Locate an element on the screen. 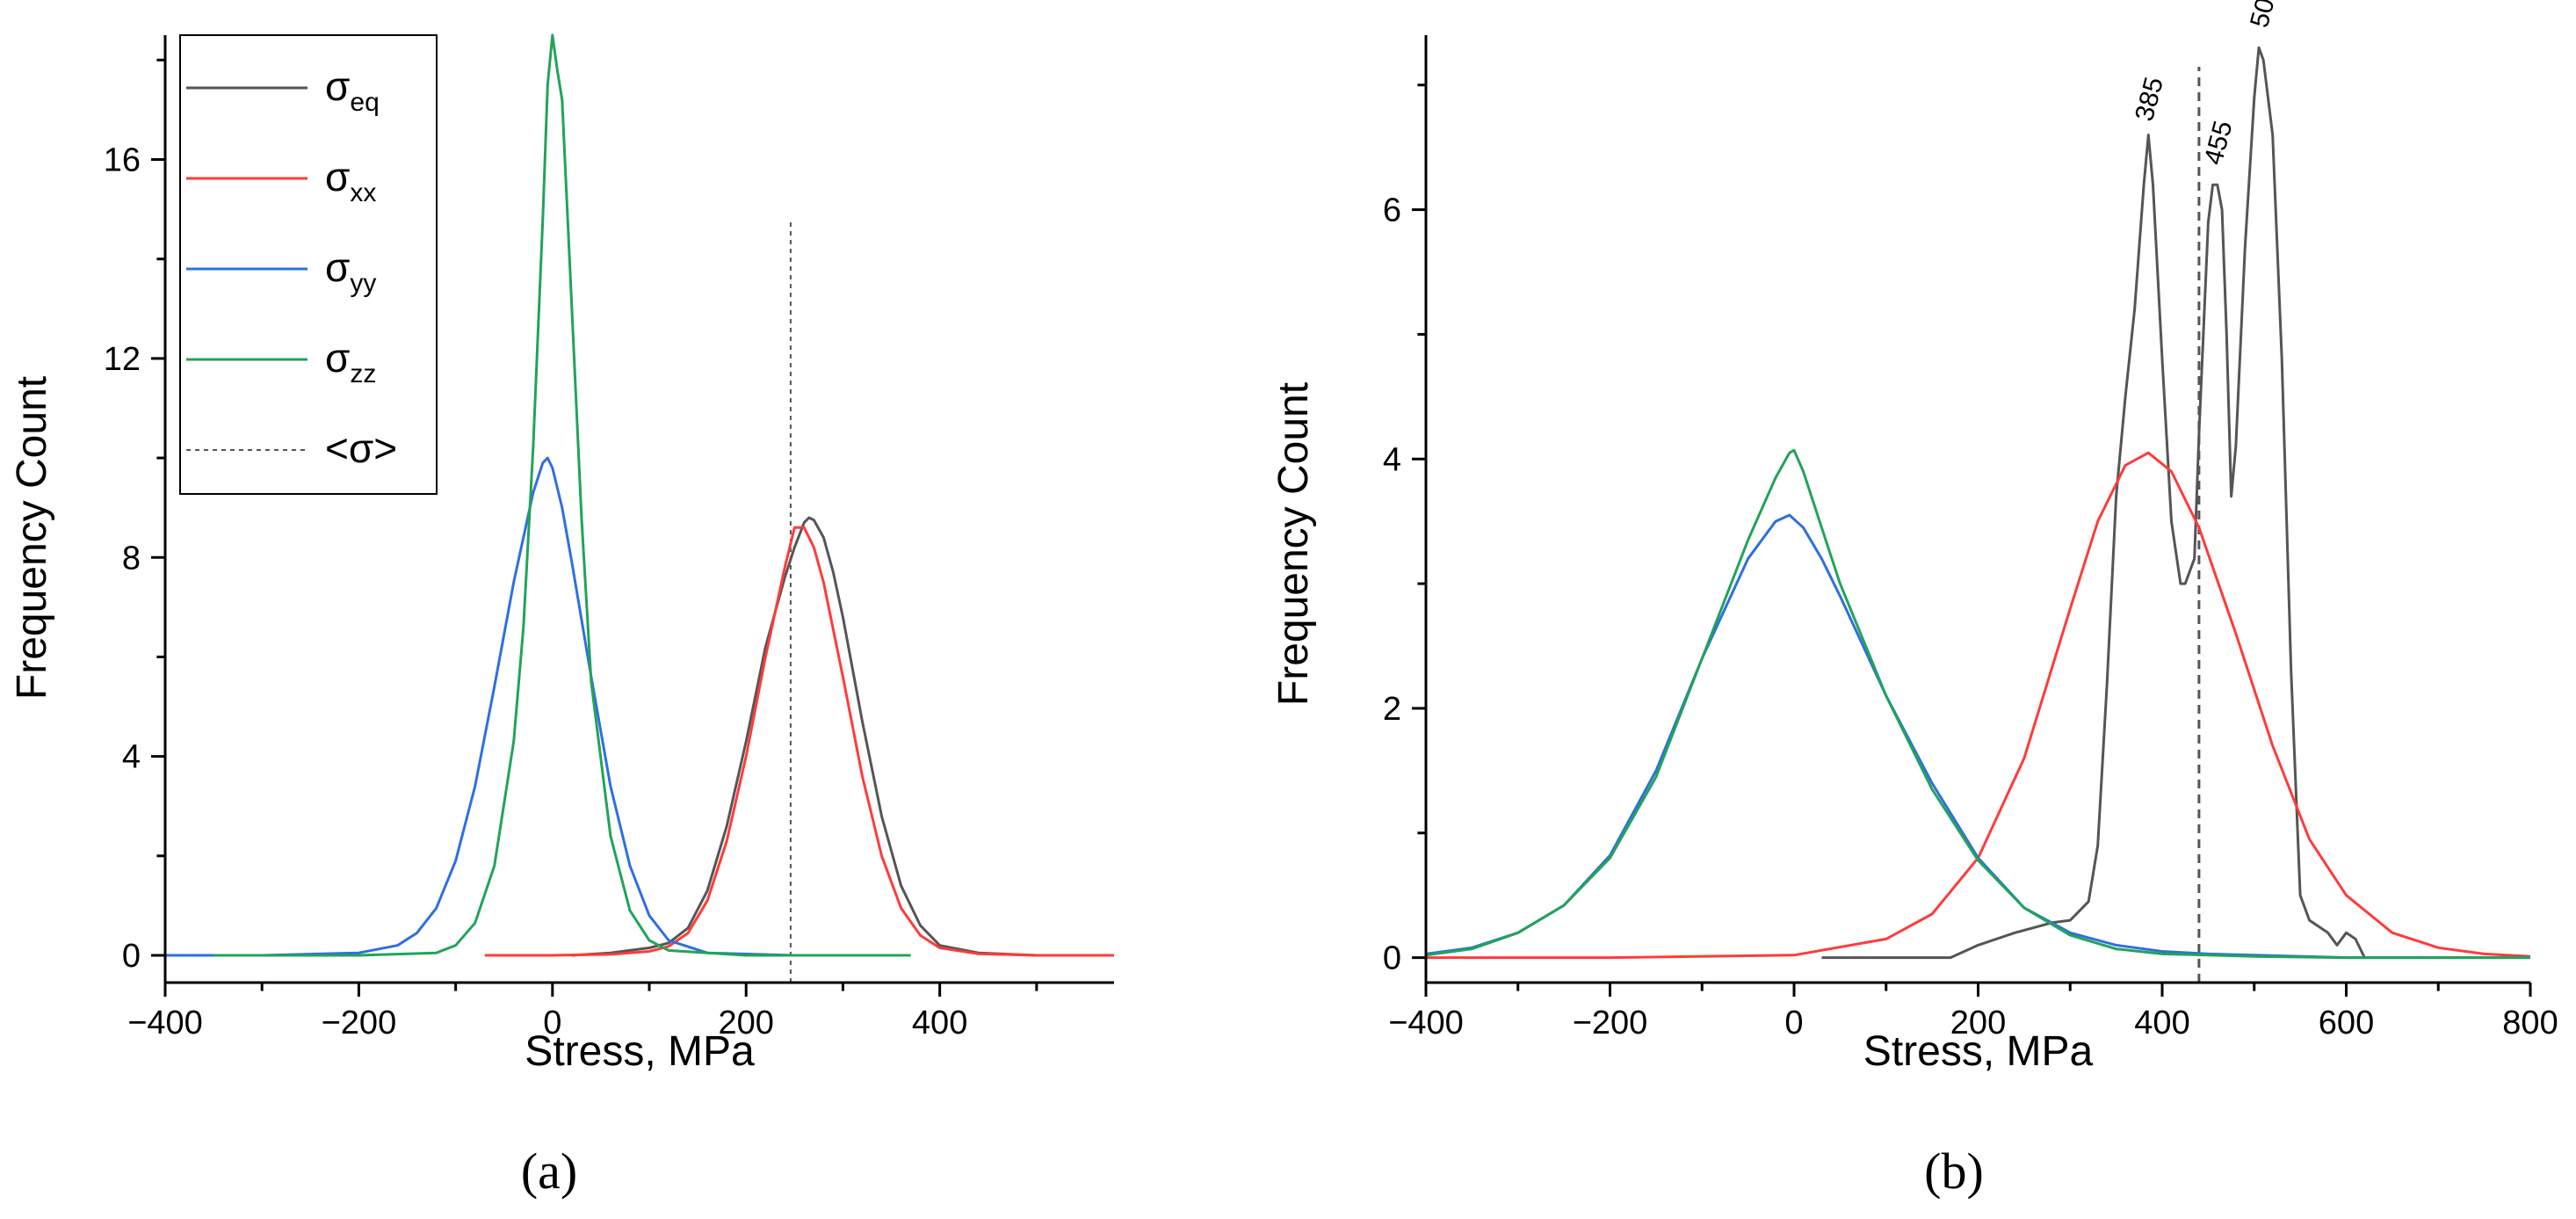  x-tick-label: 800 is located at coordinates (2530, 1023).